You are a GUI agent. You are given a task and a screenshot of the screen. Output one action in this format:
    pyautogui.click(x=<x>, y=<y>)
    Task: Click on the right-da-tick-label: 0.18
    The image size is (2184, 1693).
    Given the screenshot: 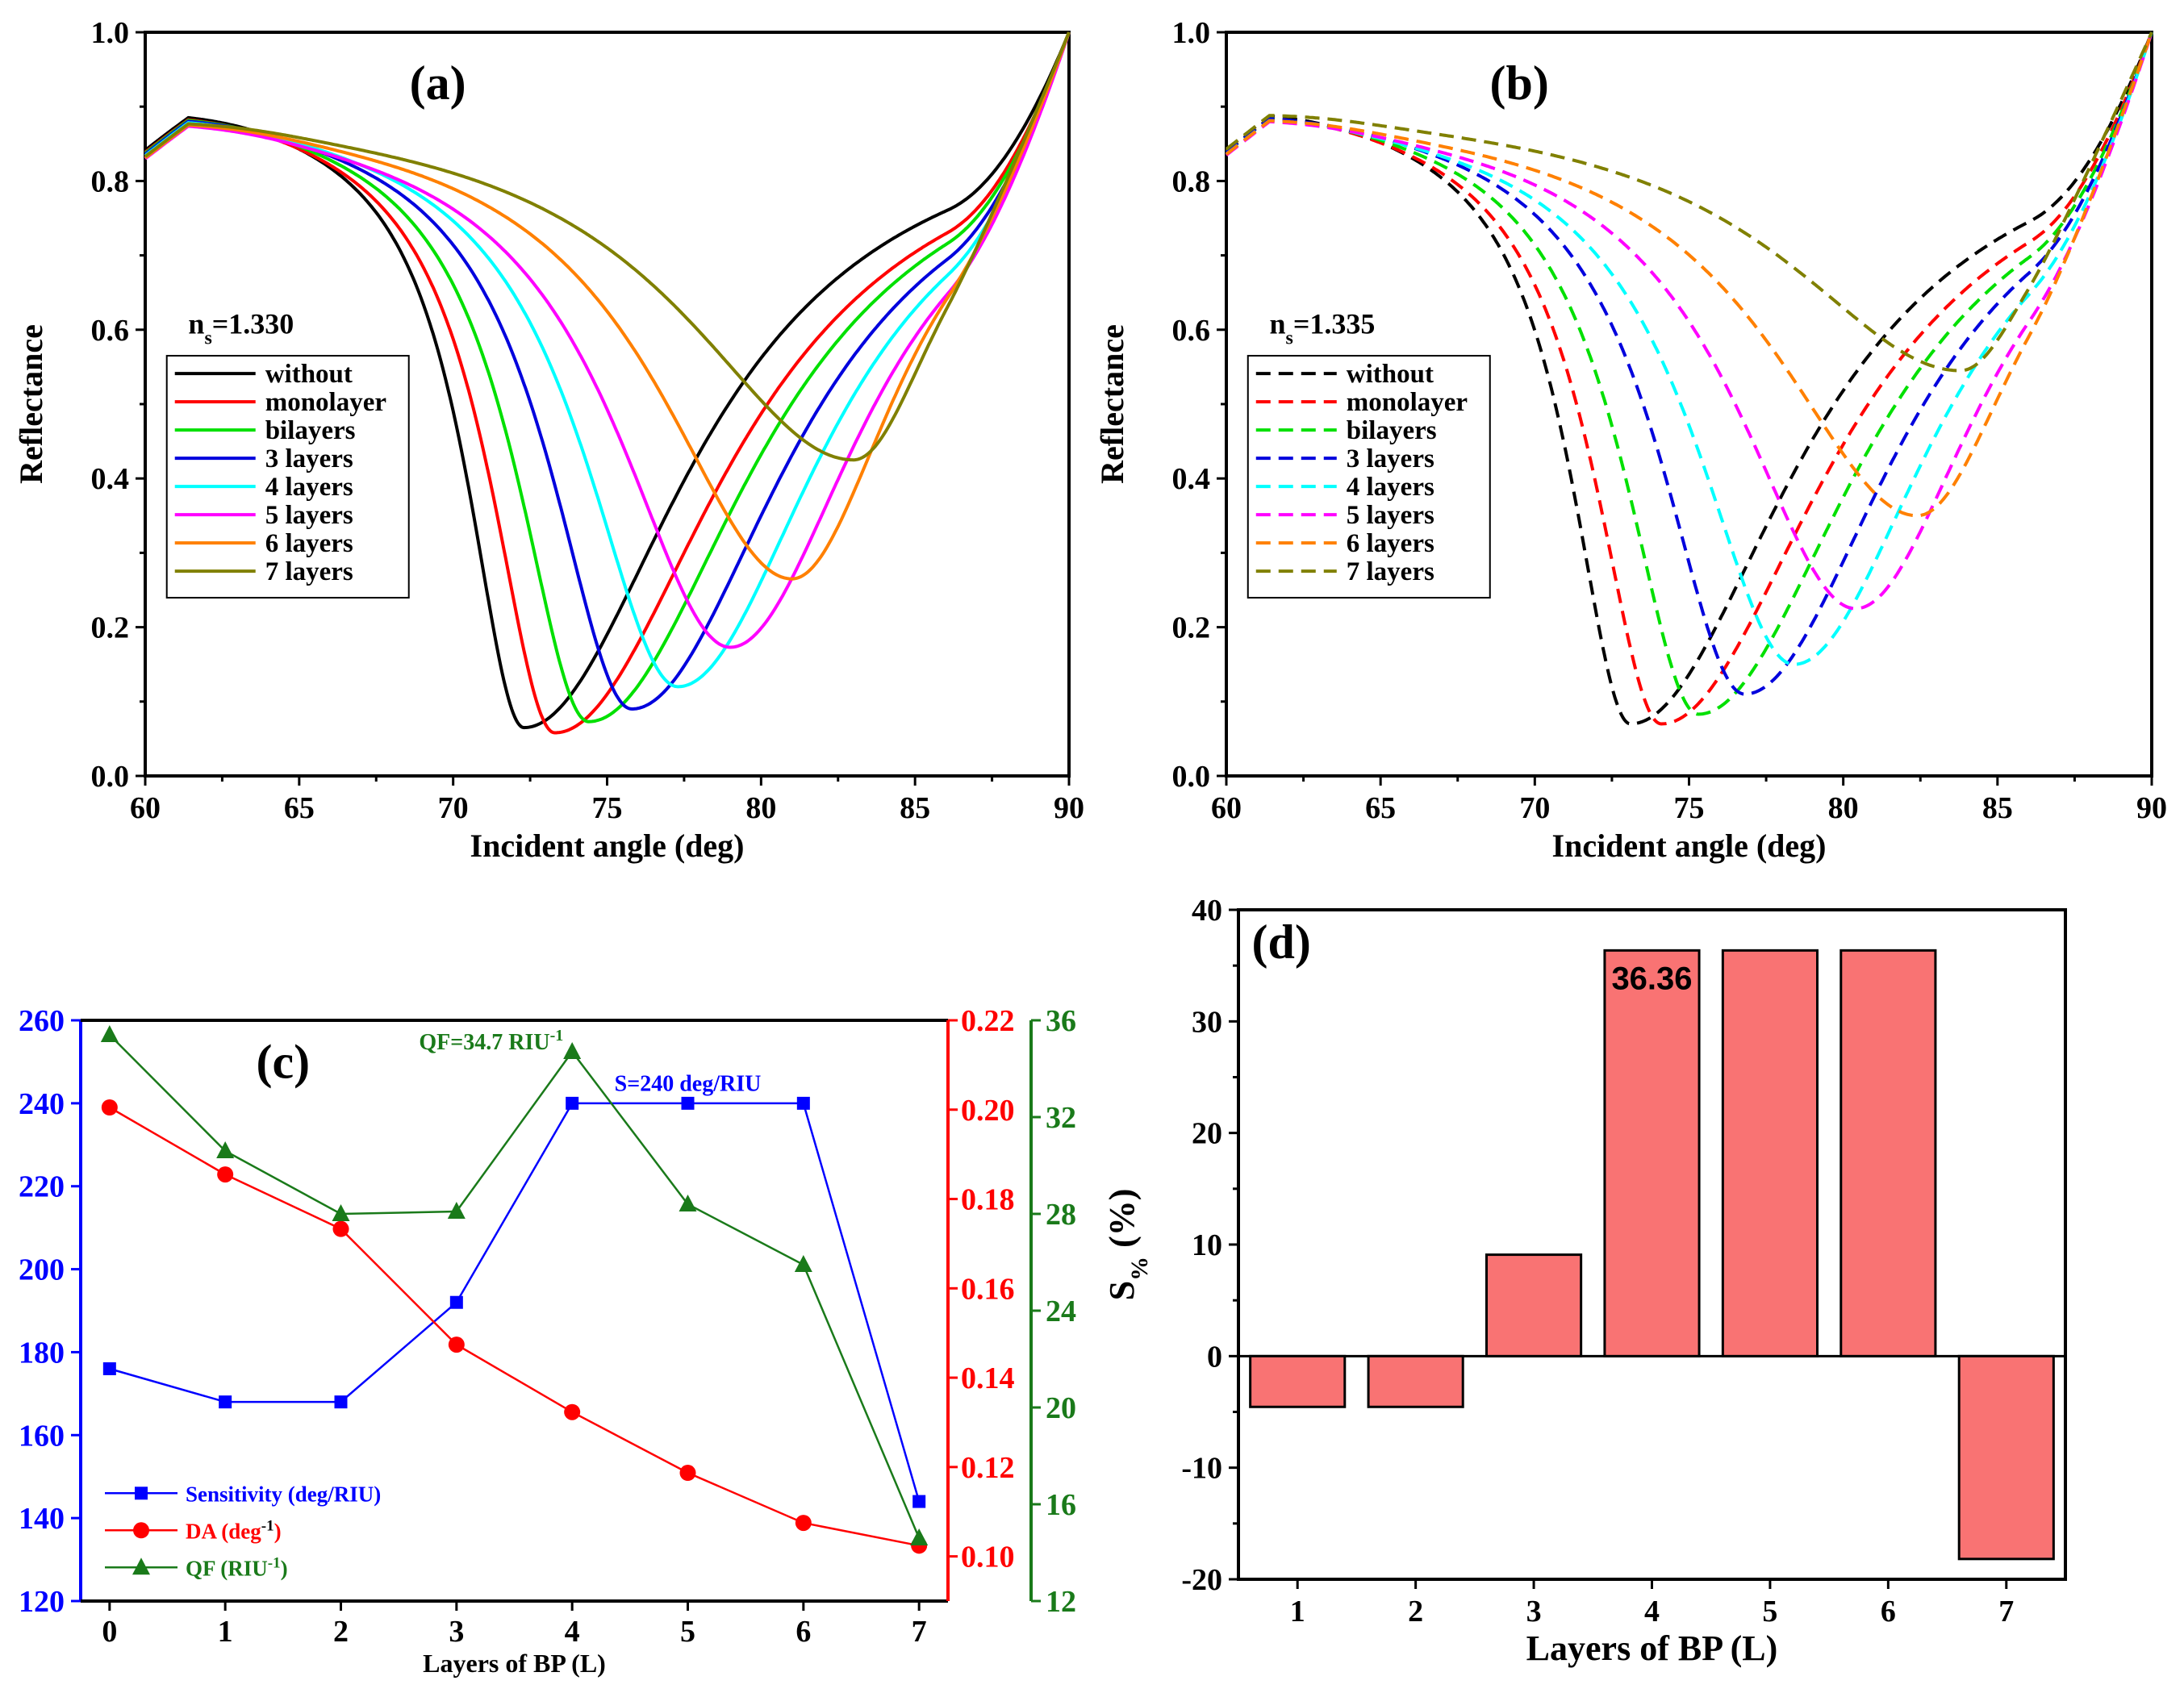 What is the action you would take?
    pyautogui.click(x=988, y=1200)
    